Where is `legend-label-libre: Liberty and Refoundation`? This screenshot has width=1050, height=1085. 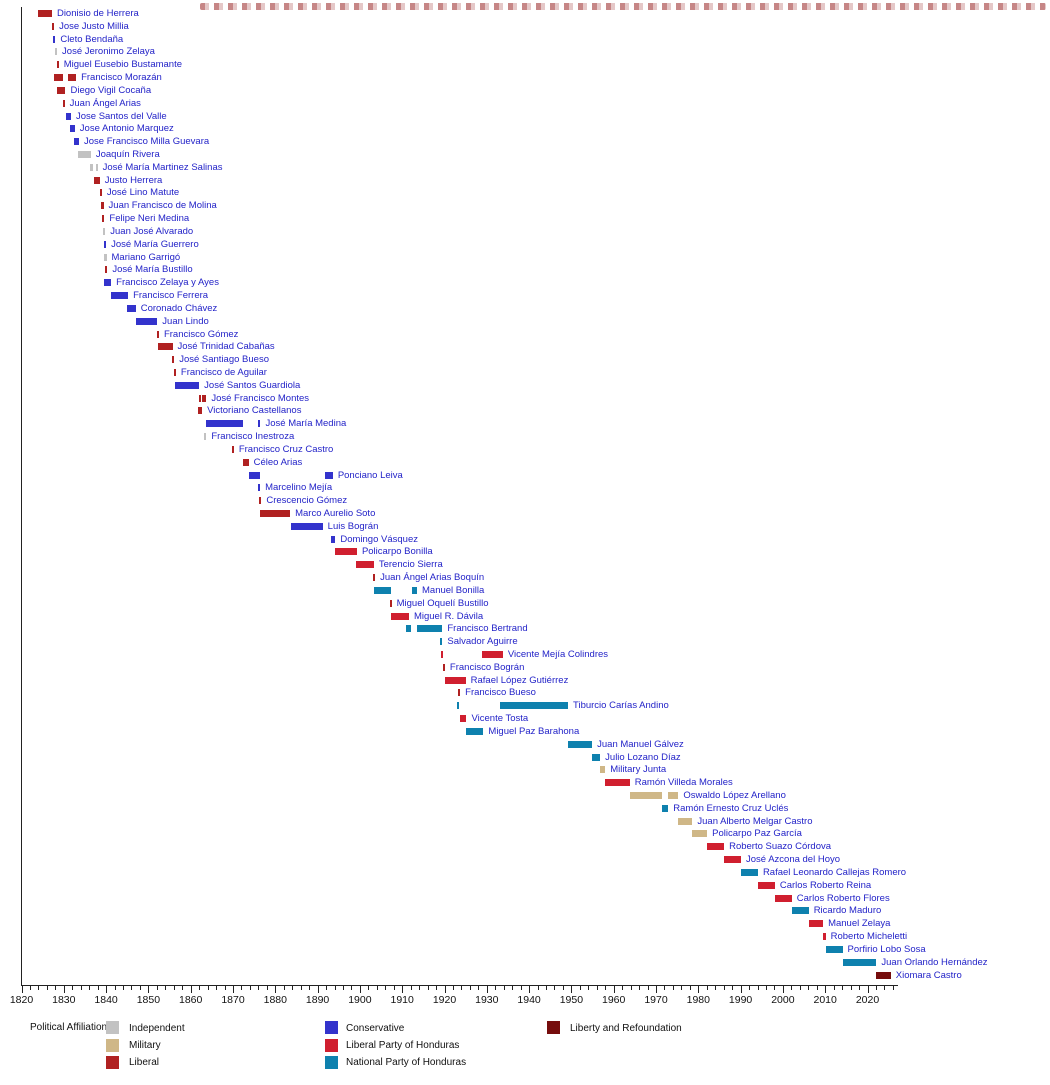 legend-label-libre: Liberty and Refoundation is located at coordinates (626, 1028).